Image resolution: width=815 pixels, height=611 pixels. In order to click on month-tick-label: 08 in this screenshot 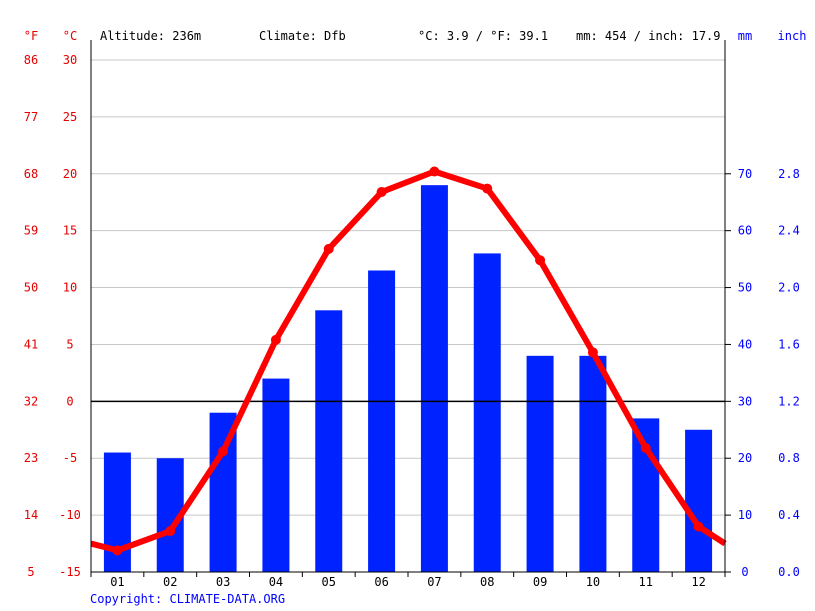, I will do `click(487, 582)`.